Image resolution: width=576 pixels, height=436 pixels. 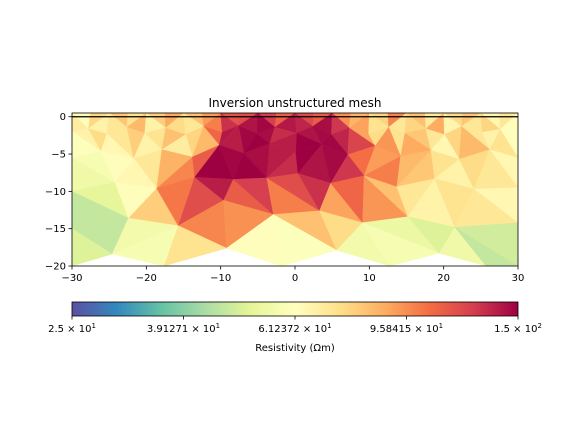 What do you see at coordinates (58, 155) in the screenshot?
I see `y-tick-label: −5` at bounding box center [58, 155].